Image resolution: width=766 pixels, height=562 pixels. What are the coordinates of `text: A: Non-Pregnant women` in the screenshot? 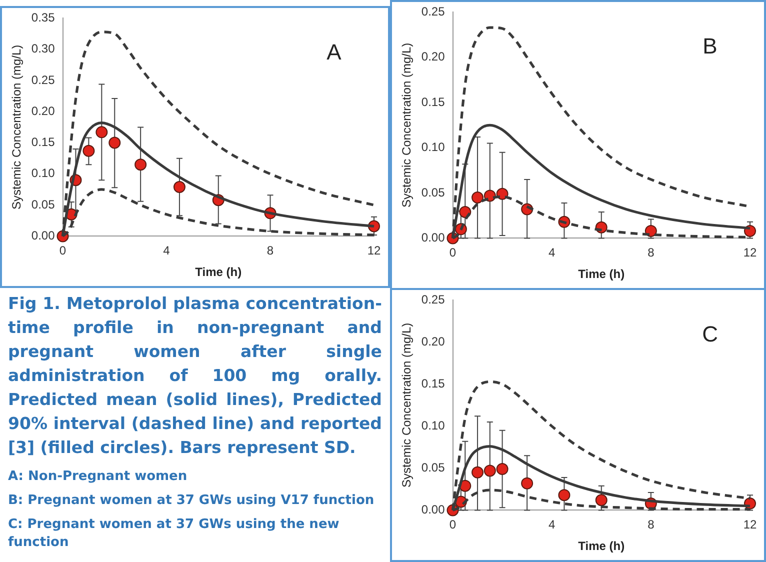 It's located at (98, 477).